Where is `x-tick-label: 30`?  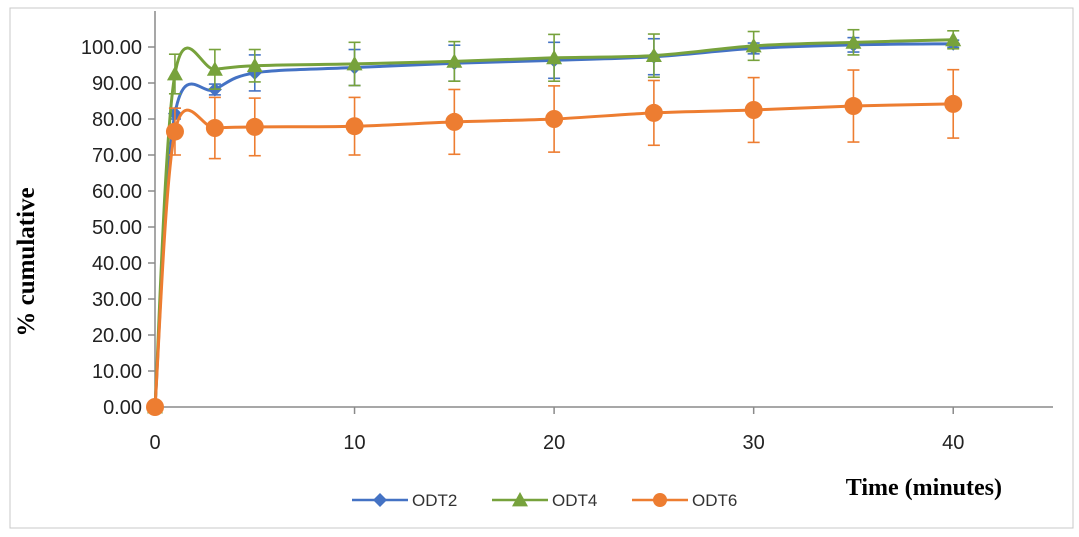
x-tick-label: 30 is located at coordinates (754, 443).